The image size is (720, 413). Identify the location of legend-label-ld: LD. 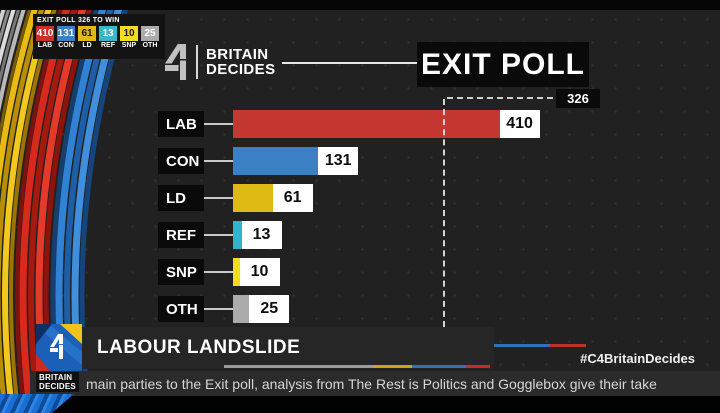
(87, 45).